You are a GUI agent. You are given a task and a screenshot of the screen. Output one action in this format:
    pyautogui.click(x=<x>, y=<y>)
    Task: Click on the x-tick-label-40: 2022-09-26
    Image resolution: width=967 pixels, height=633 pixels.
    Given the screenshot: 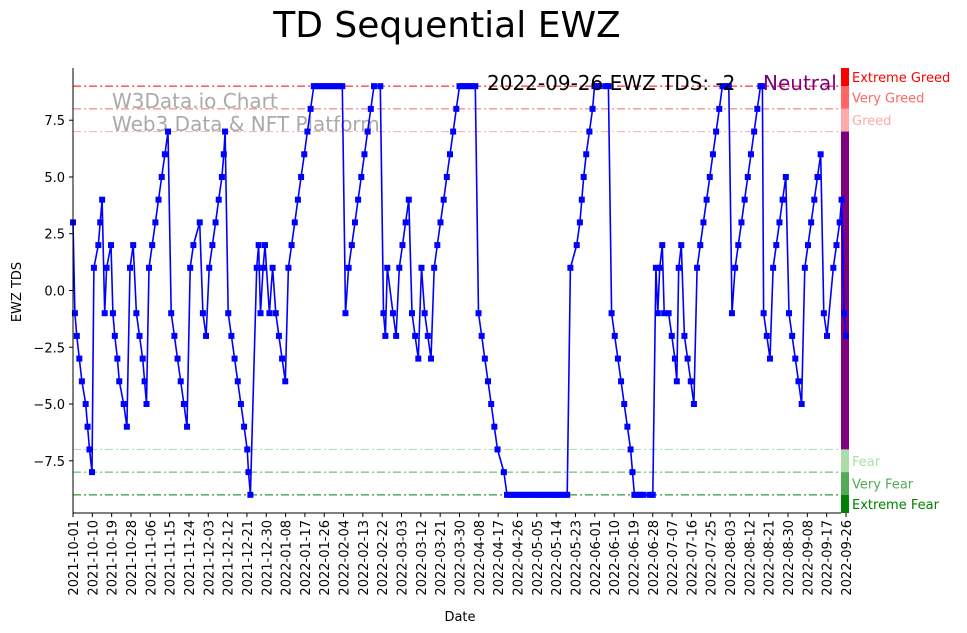 What is the action you would take?
    pyautogui.click(x=847, y=558)
    